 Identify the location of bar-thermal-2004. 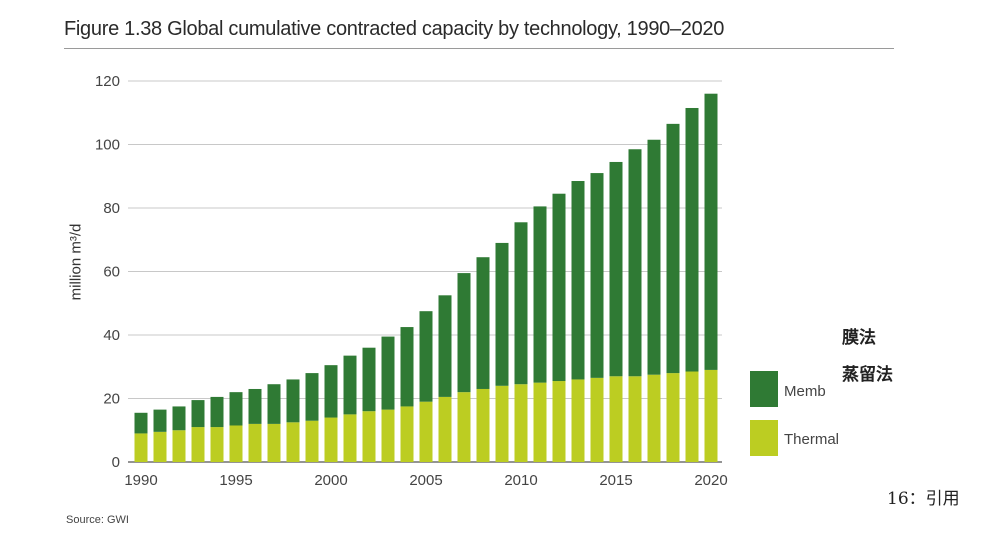
(407, 434).